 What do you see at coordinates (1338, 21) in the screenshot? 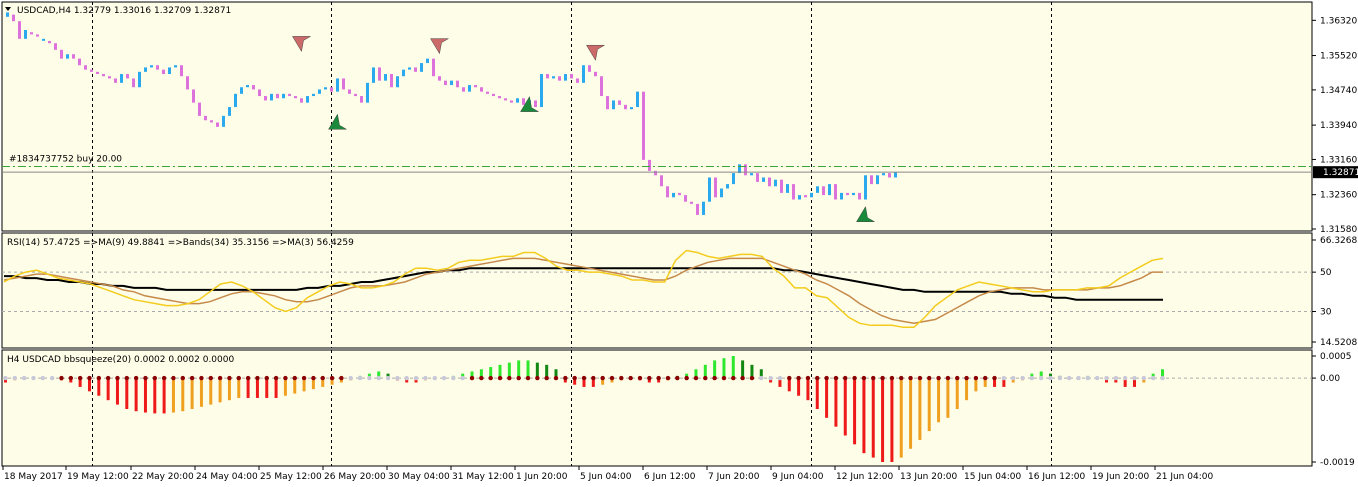
I see `price-tick-label: 1.36320` at bounding box center [1338, 21].